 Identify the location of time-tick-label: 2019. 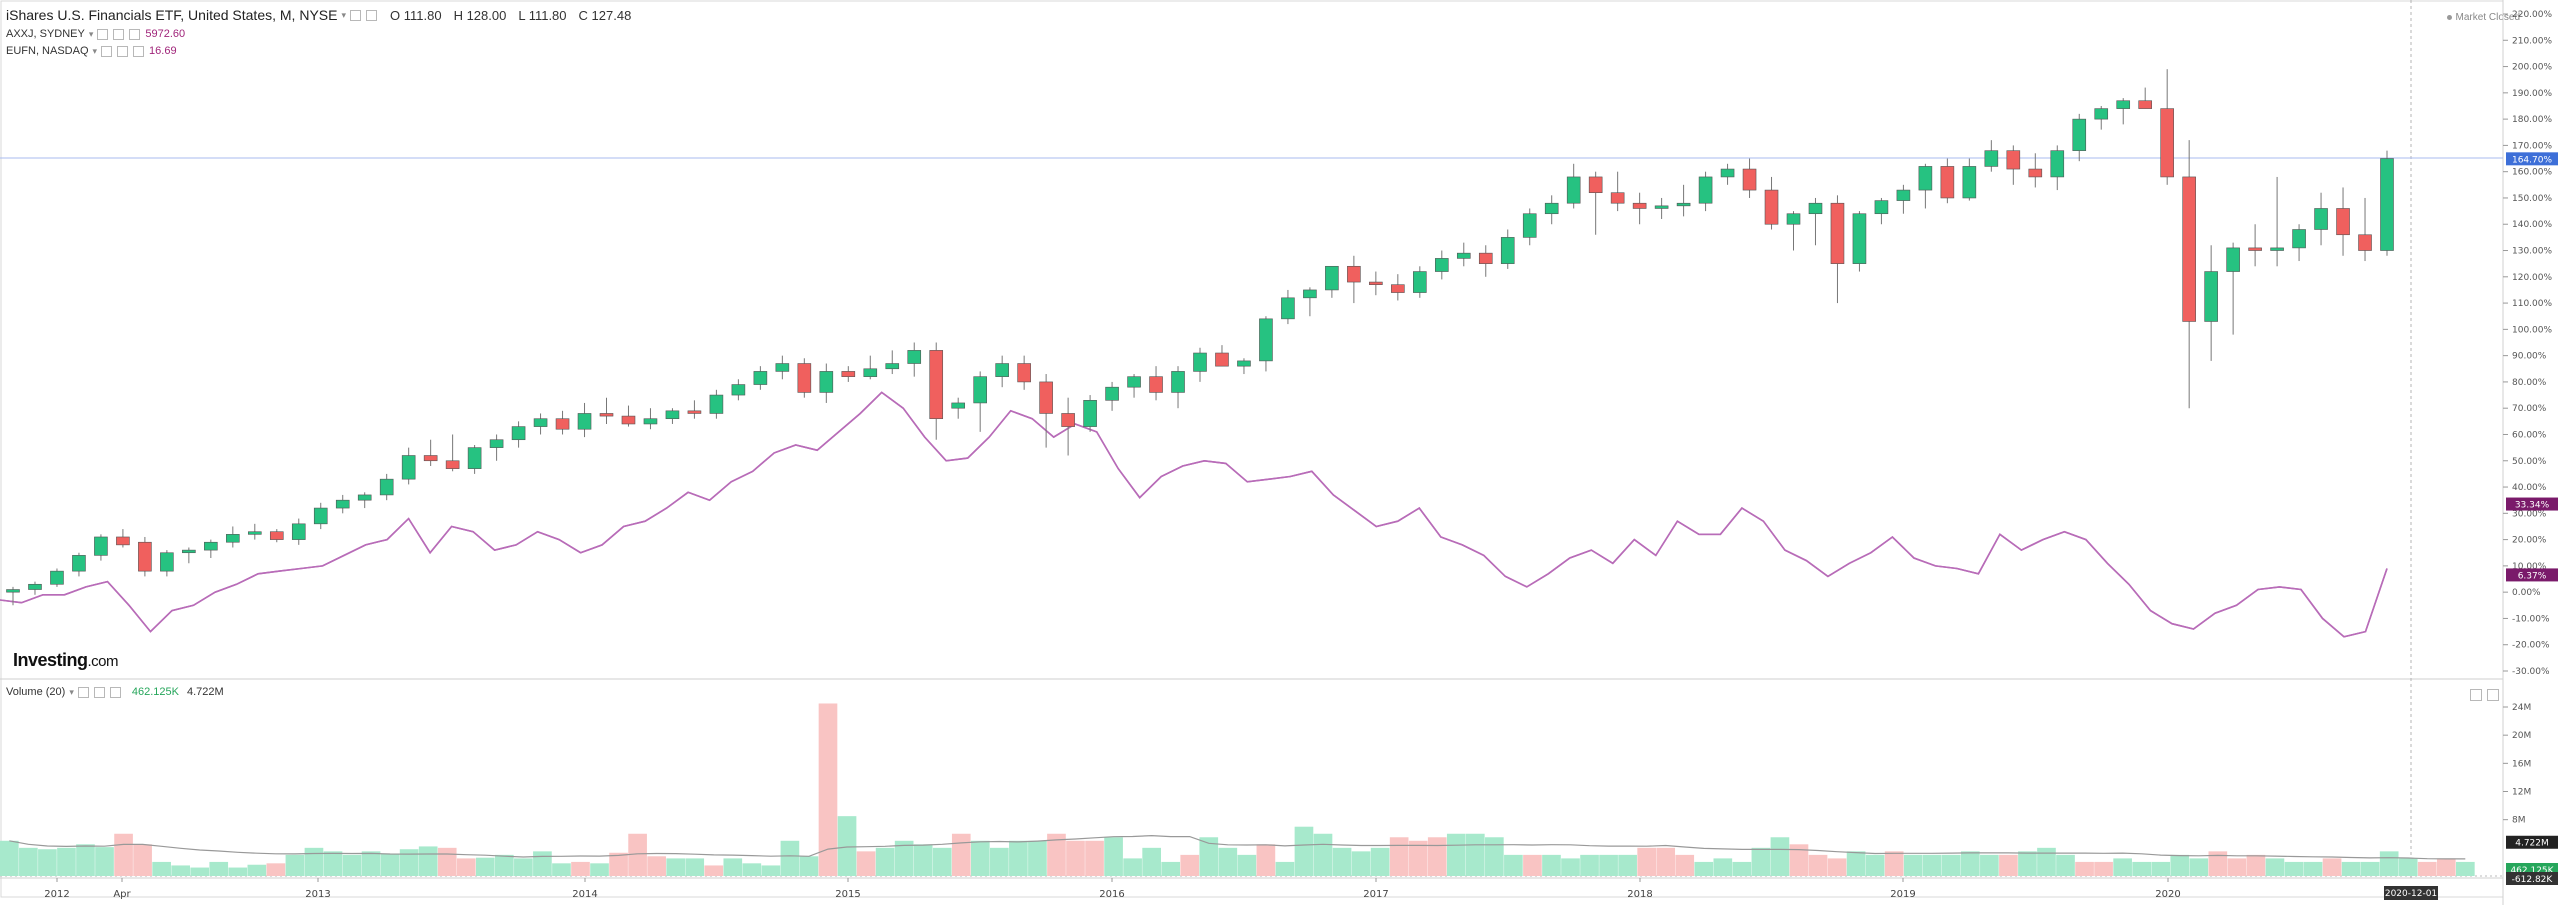
(1902, 894).